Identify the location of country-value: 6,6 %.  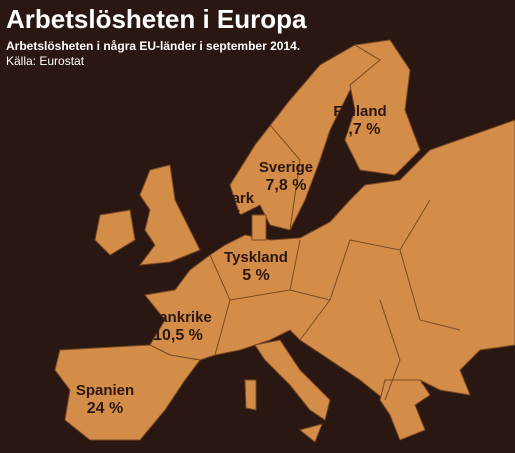
(222, 216).